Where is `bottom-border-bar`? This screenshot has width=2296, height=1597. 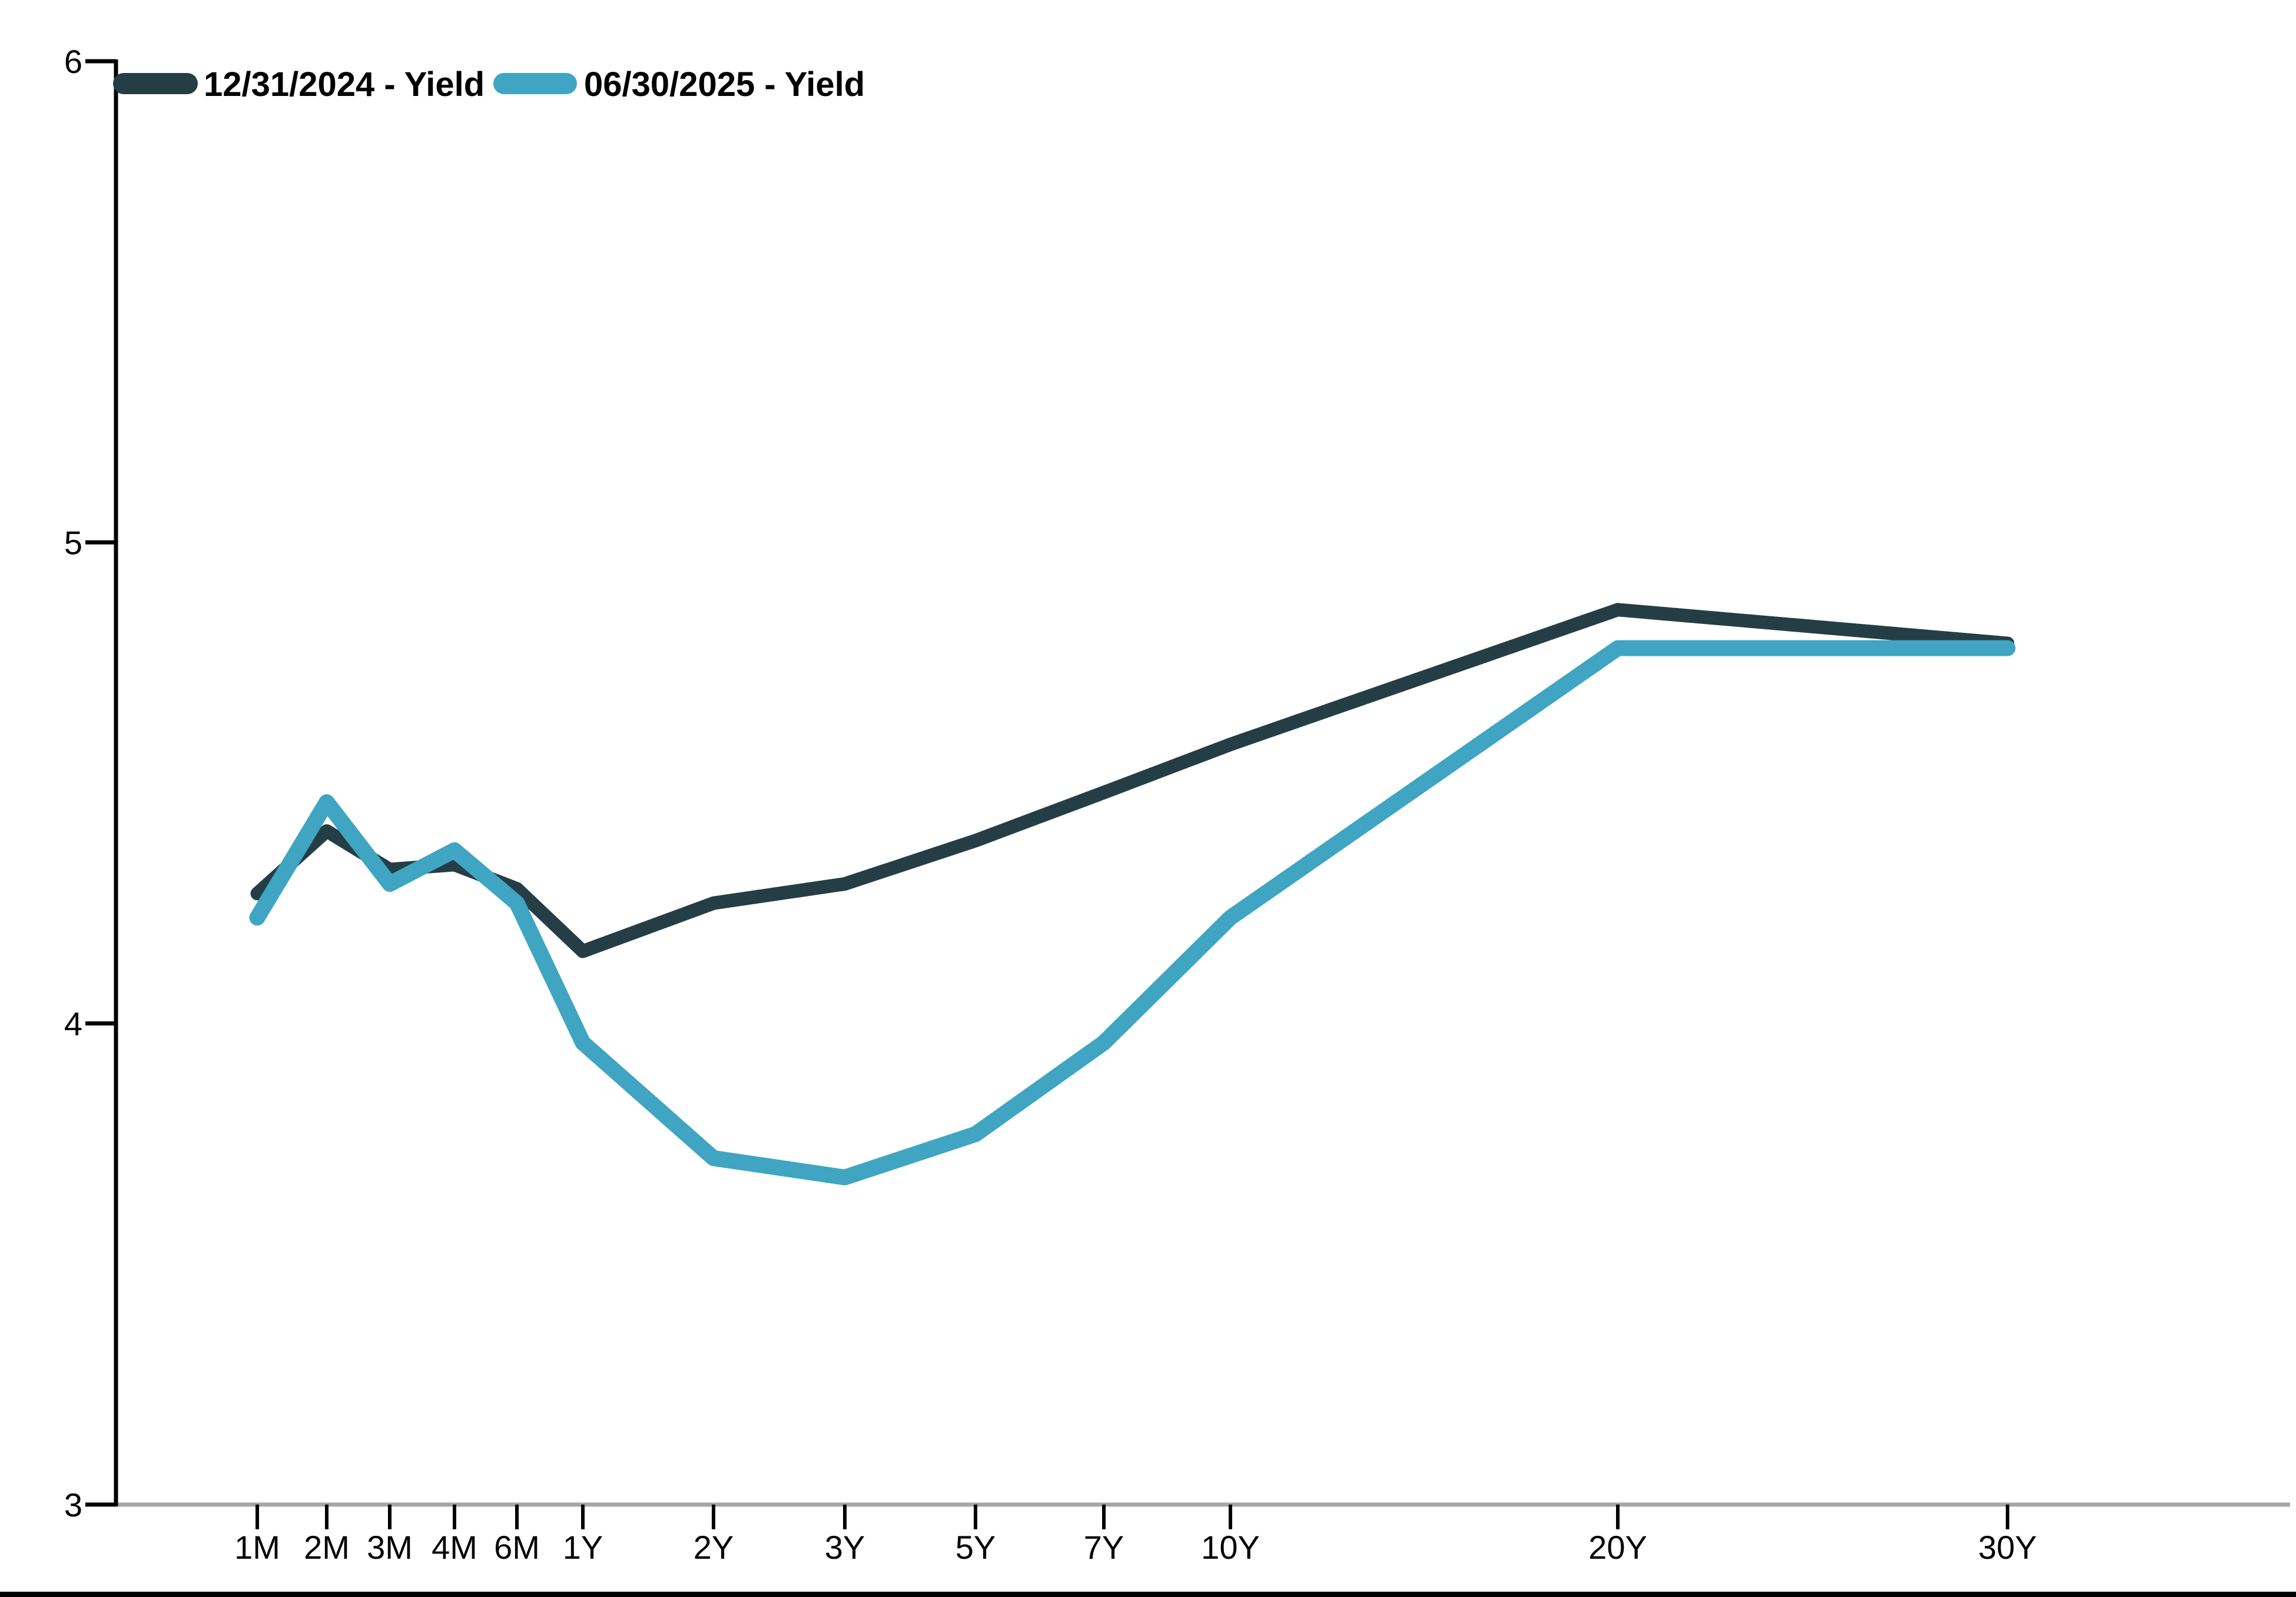 bottom-border-bar is located at coordinates (1148, 1594).